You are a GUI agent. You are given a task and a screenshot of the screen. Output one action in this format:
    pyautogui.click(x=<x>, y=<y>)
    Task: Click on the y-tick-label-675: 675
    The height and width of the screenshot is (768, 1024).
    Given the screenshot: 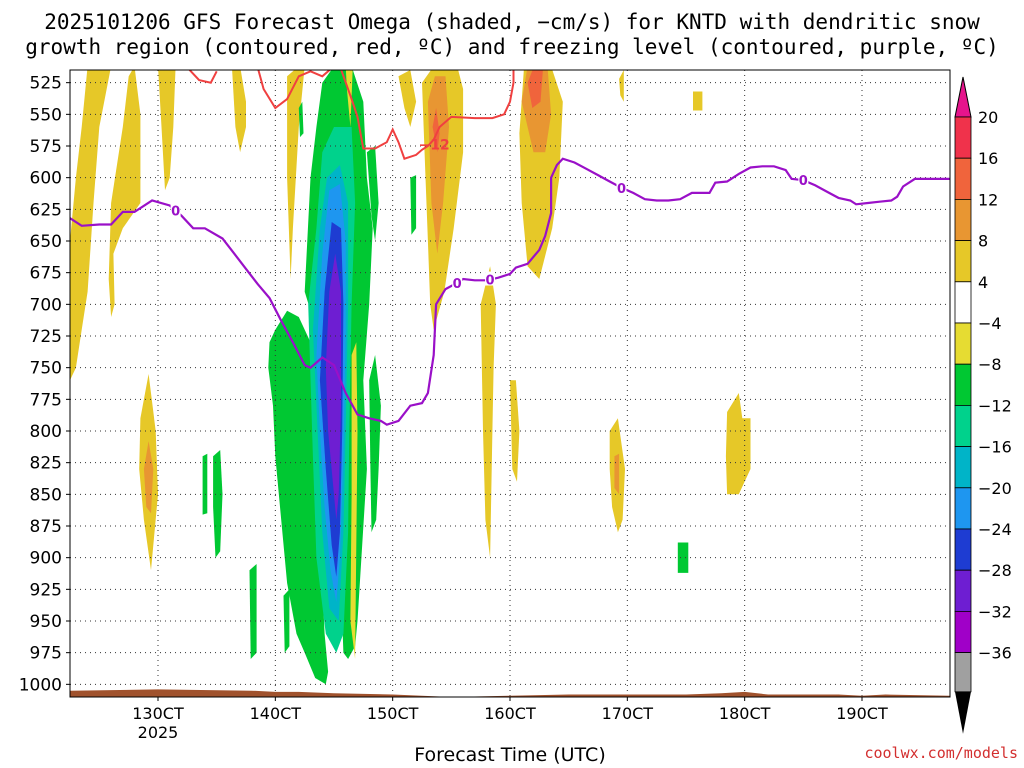 What is the action you would take?
    pyautogui.click(x=46, y=274)
    